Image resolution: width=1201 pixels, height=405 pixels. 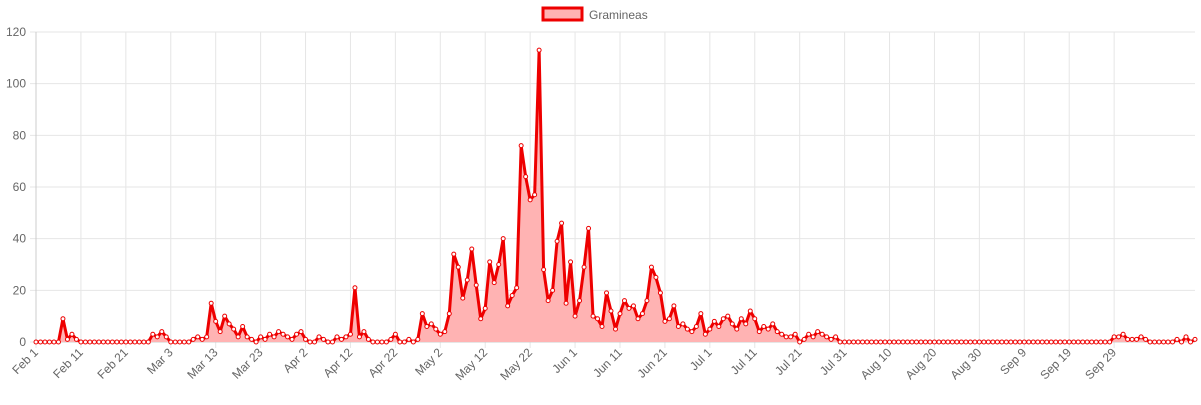 I want to click on legend-label: Gramineas, so click(x=618, y=15).